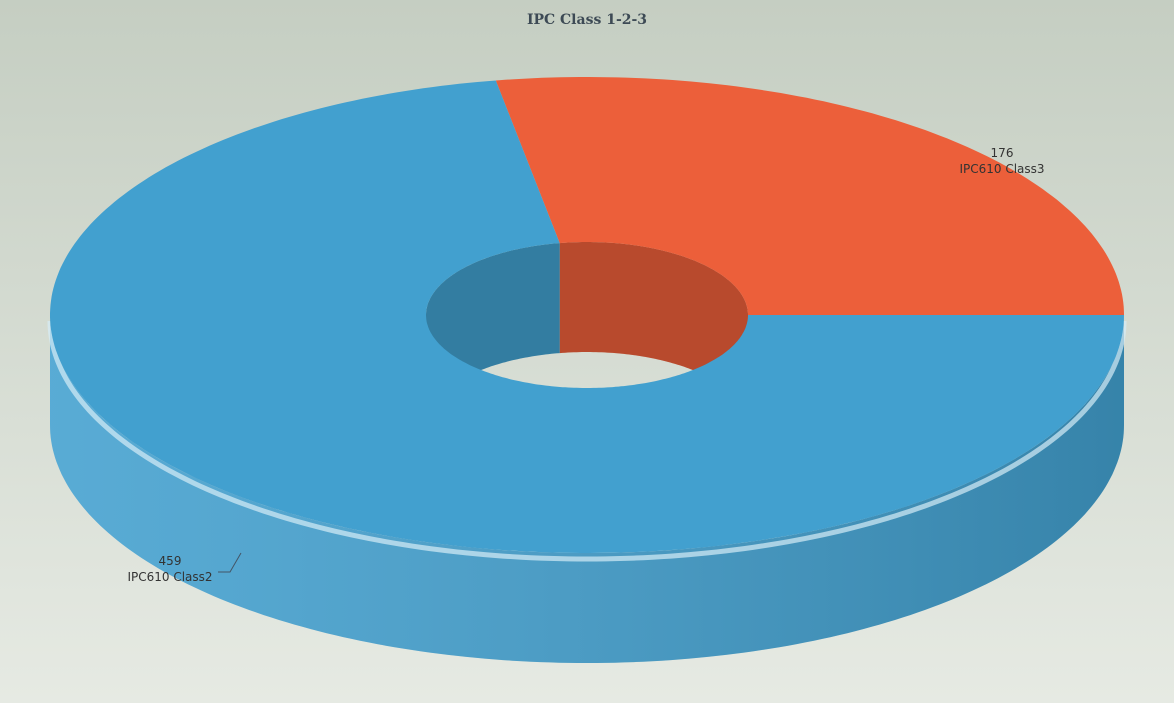 This screenshot has height=703, width=1174. I want to click on data-label: 459, so click(170, 561).